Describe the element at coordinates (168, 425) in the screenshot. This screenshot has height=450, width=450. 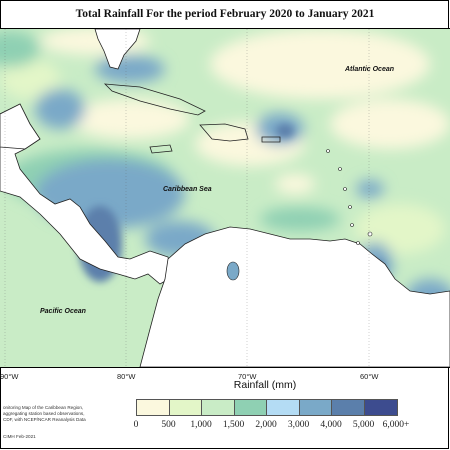
I see `legend-tick-label: 500` at that location.